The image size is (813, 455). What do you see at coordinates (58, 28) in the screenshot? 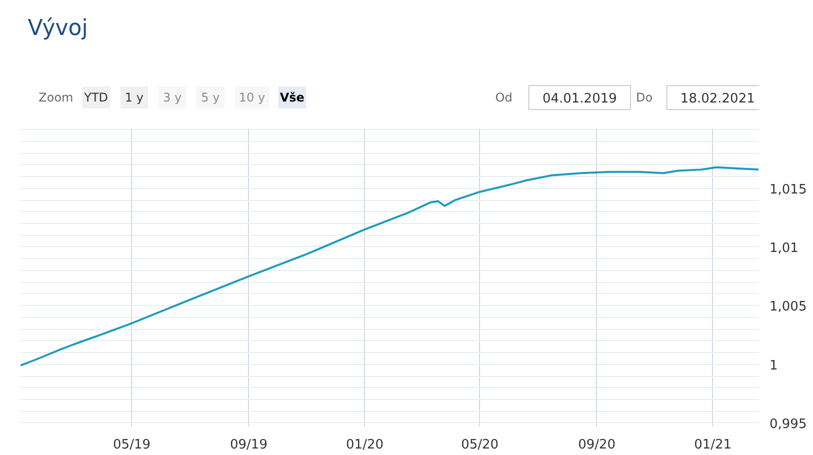
I see `chart-title: Vývoj` at bounding box center [58, 28].